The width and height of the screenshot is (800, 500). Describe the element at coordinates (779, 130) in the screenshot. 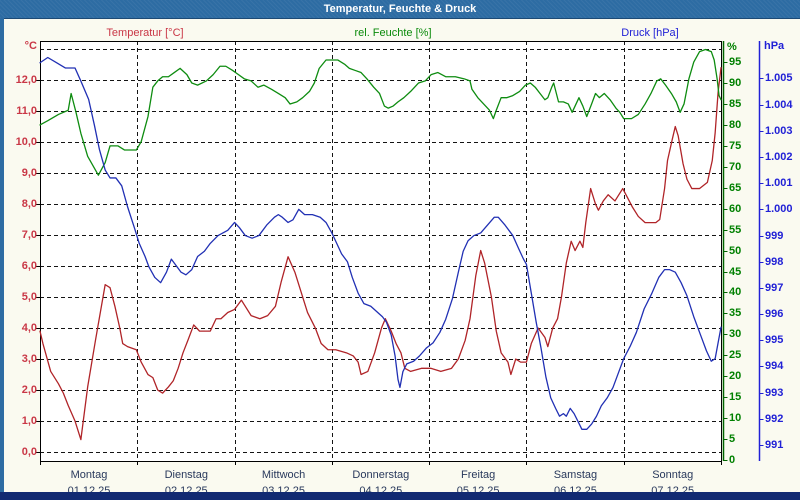

I see `pres-tick-label: 1.003` at that location.